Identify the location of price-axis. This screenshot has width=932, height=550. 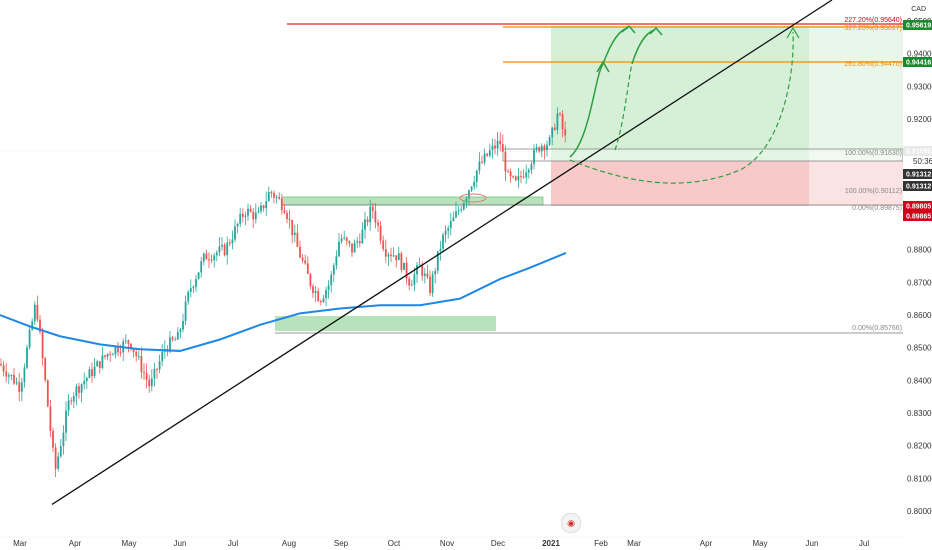
(917, 275).